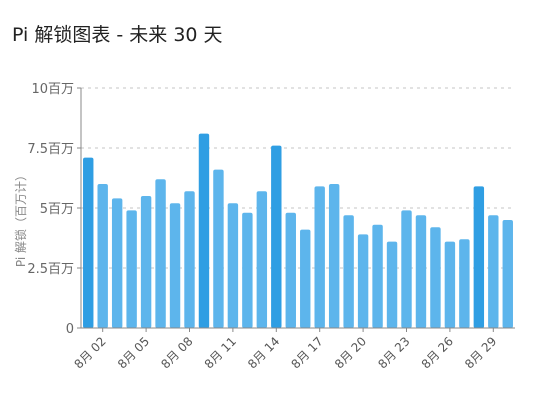  I want to click on x-tick-label: 8月 08, so click(176, 352).